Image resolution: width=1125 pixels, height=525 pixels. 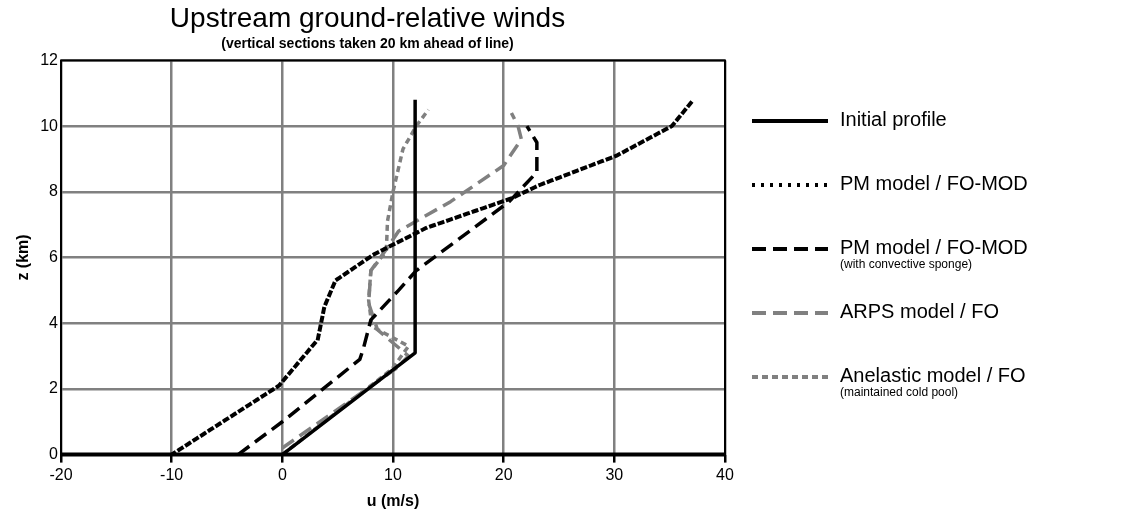 I want to click on x-tick-label: -20, so click(x=61, y=474).